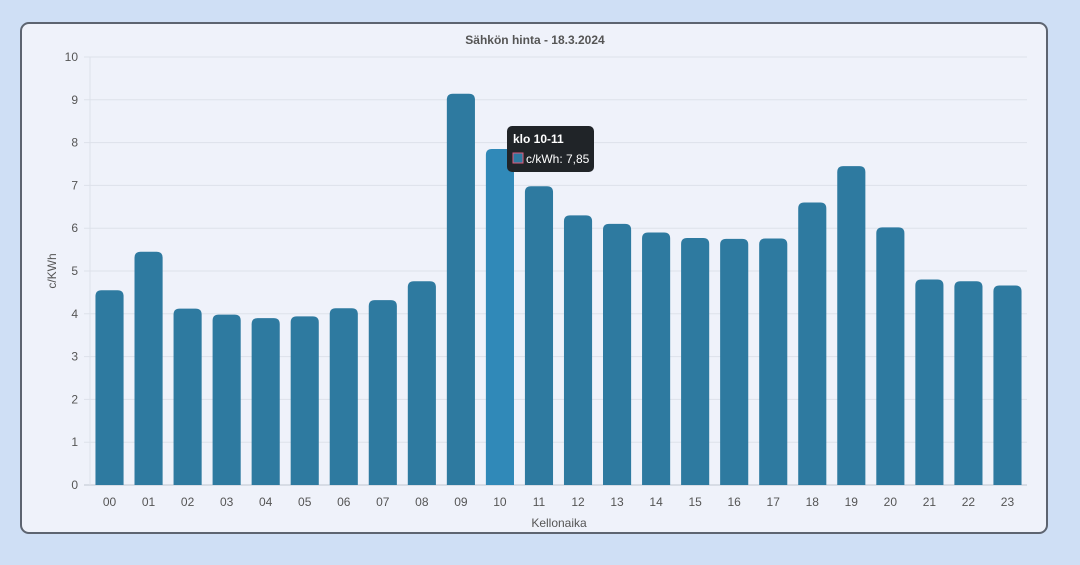  Describe the element at coordinates (305, 502) in the screenshot. I see `x-tick-label: 05` at that location.